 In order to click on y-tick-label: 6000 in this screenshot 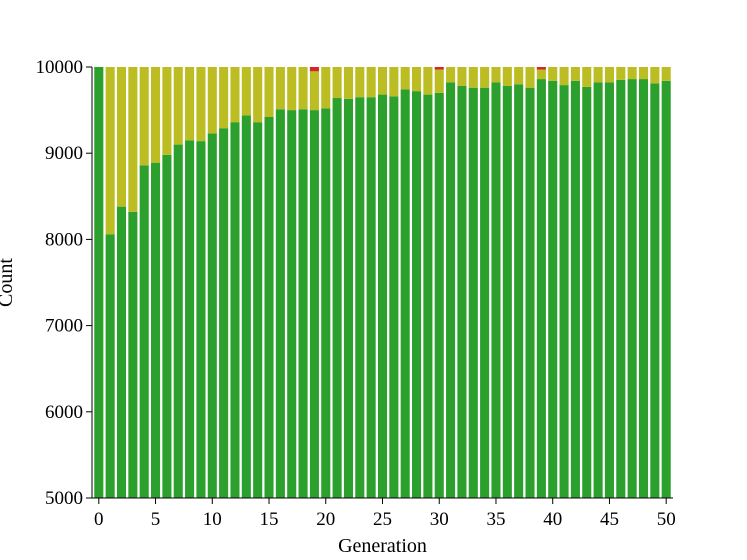, I will do `click(64, 412)`.